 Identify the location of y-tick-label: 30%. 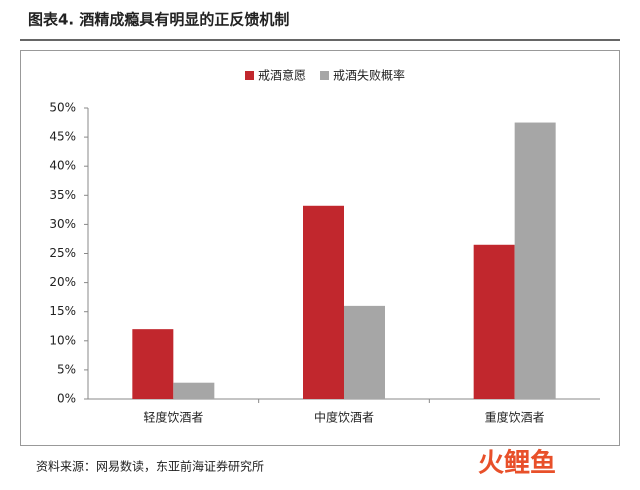
(62, 224).